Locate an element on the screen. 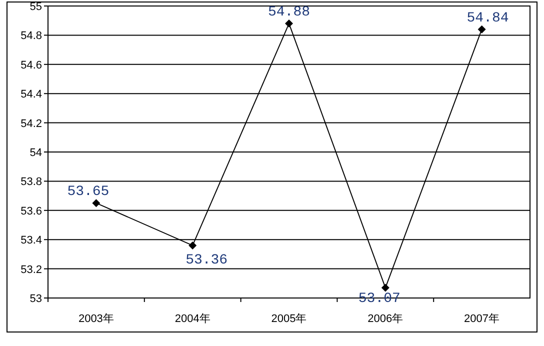 The image size is (544, 346). y-tick-label: 55 is located at coordinates (36, 7).